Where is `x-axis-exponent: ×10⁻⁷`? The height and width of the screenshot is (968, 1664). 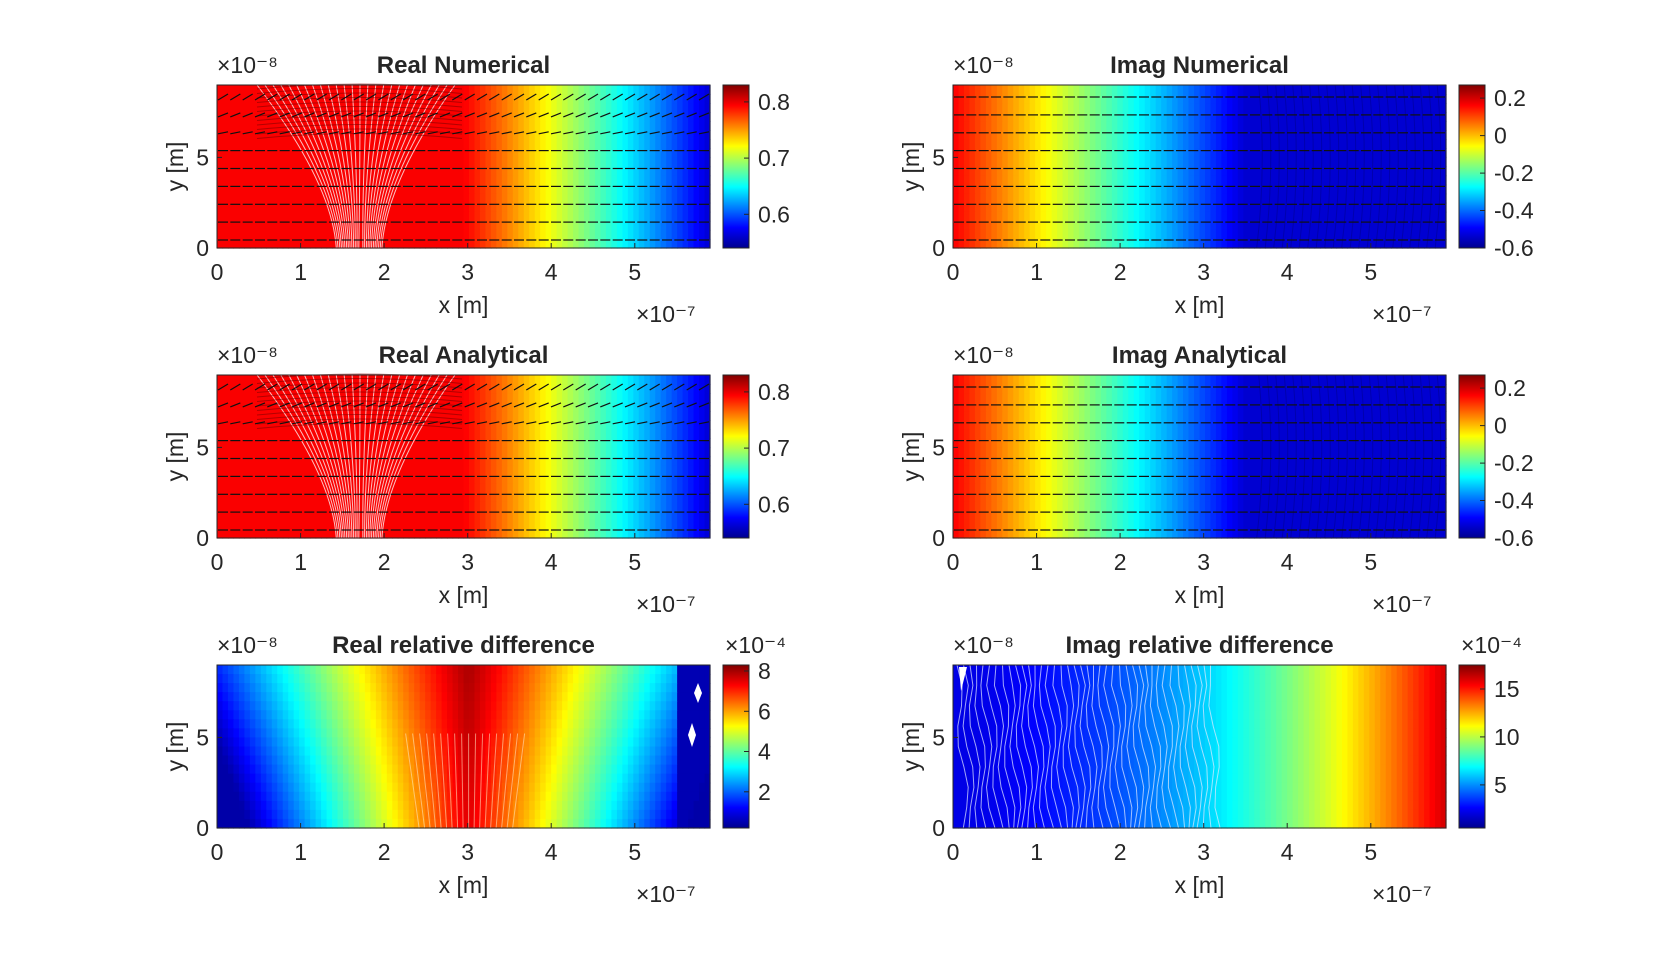
x-axis-exponent: ×10⁻⁷ is located at coordinates (1401, 314).